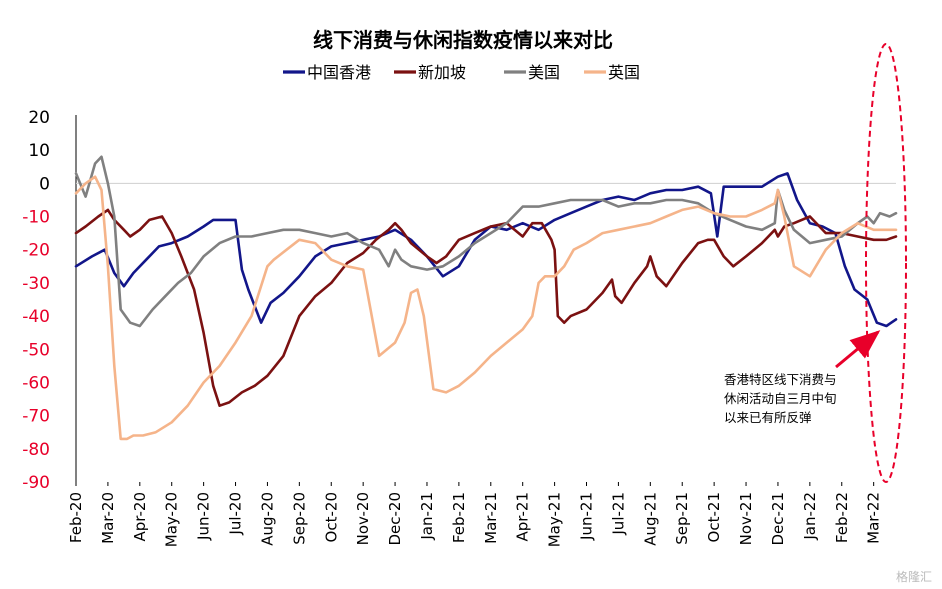 The image size is (942, 589). What do you see at coordinates (780, 379) in the screenshot?
I see `annotation-line: 香港特区线下消费与` at bounding box center [780, 379].